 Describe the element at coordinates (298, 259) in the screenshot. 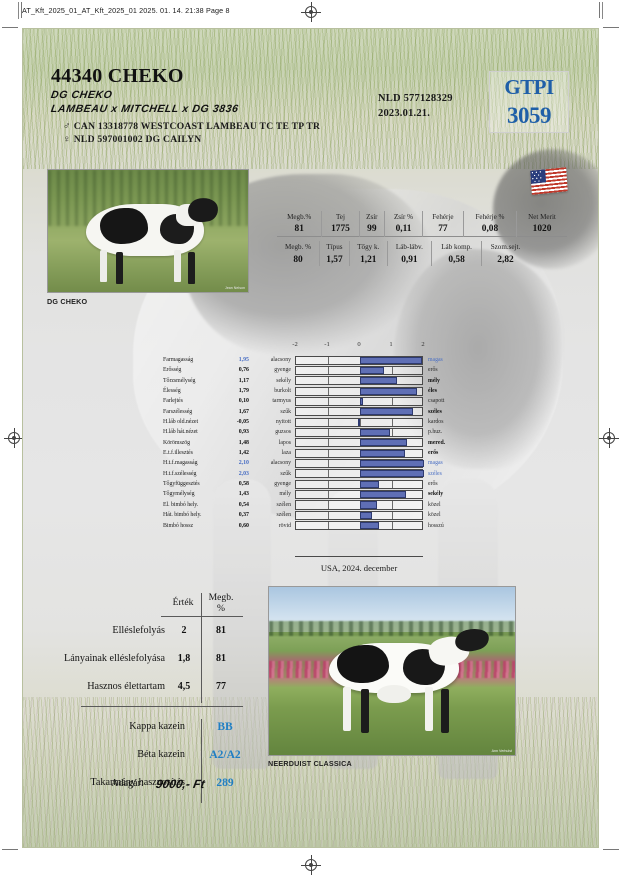

I see `value-megb2: 80` at that location.